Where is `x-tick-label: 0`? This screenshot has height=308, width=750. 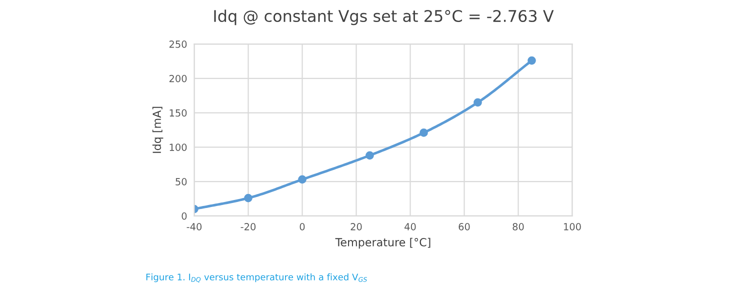
x-tick-label: 0 is located at coordinates (302, 226).